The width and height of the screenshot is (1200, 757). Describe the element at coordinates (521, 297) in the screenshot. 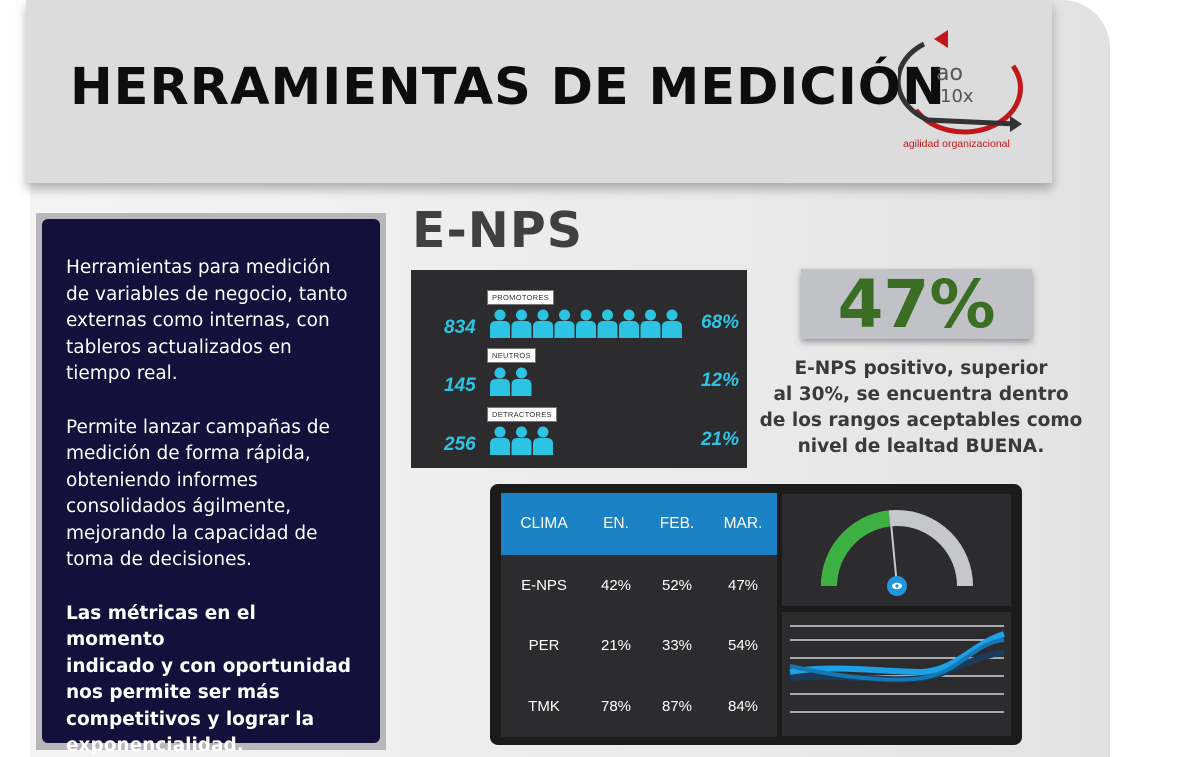

I see `row-tag: PROMOTORES` at that location.